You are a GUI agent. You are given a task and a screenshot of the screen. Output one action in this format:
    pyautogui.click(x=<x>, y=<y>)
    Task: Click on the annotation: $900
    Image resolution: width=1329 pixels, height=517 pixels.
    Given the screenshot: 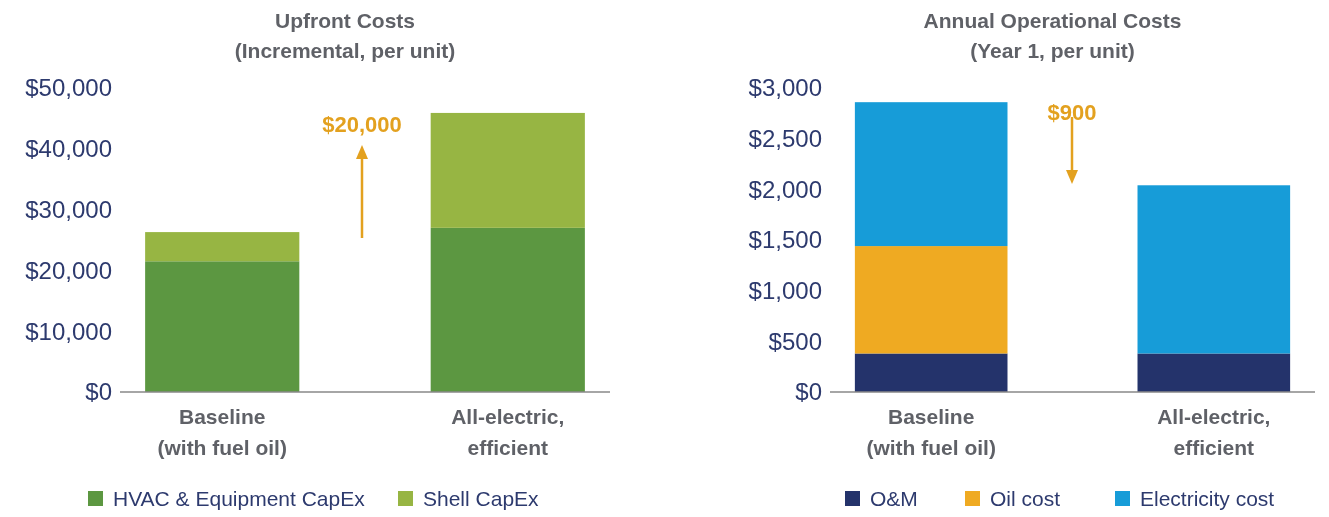 What is the action you would take?
    pyautogui.click(x=1072, y=112)
    